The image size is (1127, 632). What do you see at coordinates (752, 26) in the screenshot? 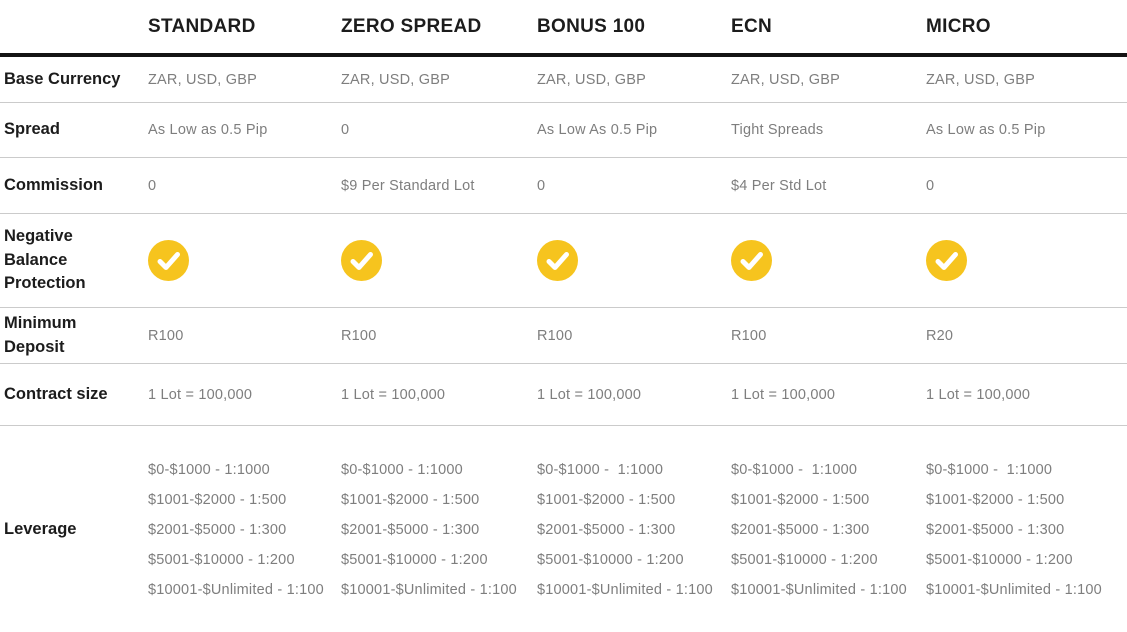
I see `column-header-ecn: ECN` at bounding box center [752, 26].